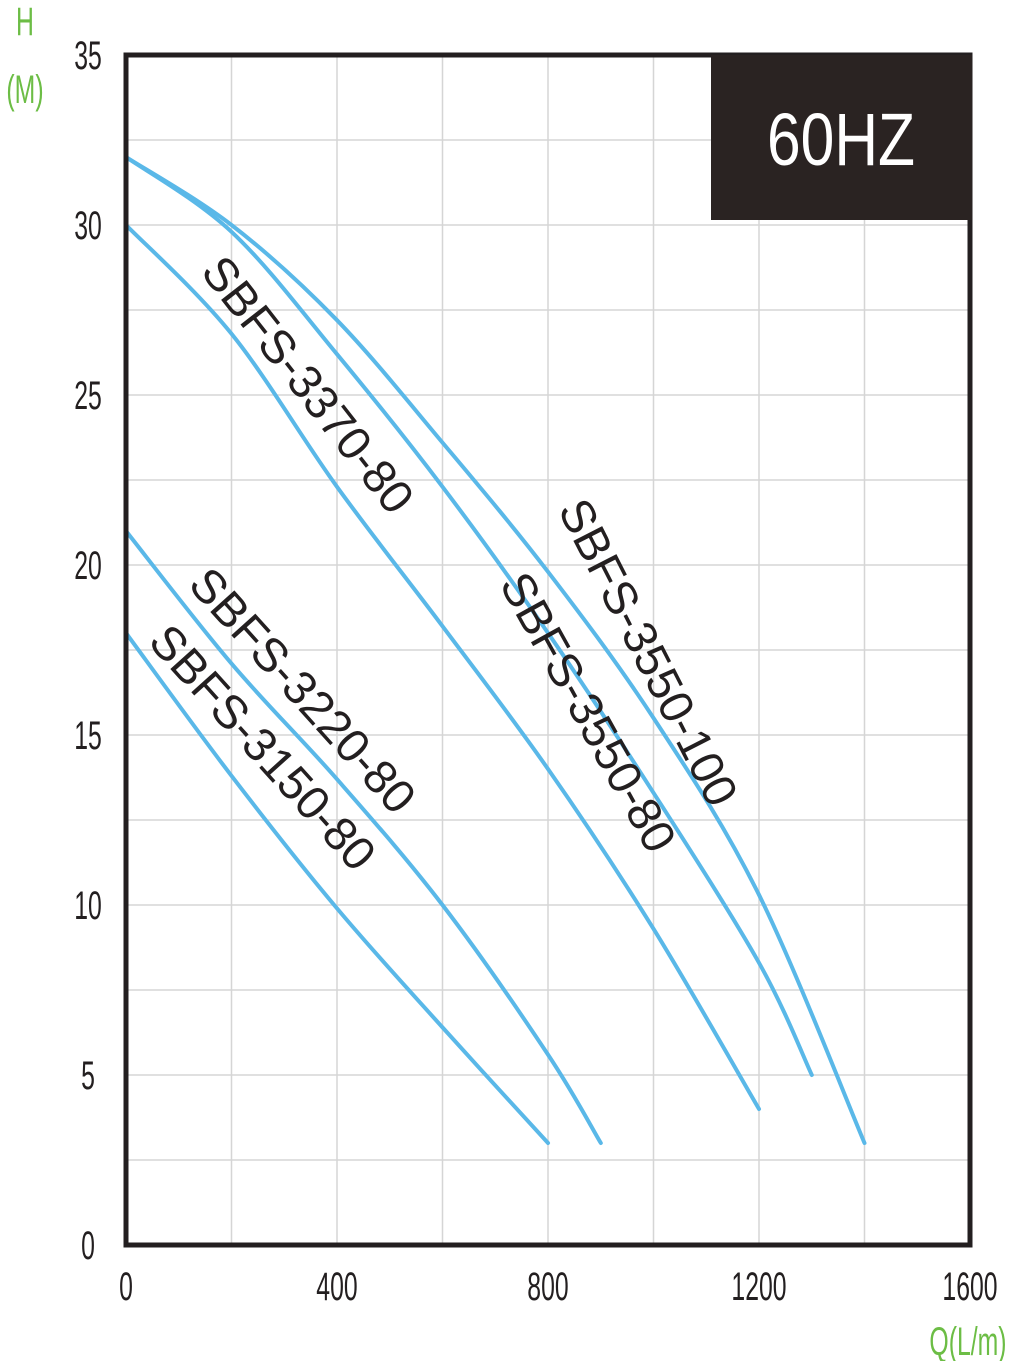 The height and width of the screenshot is (1361, 1024). I want to click on x-tick-label: 0, so click(126, 1287).